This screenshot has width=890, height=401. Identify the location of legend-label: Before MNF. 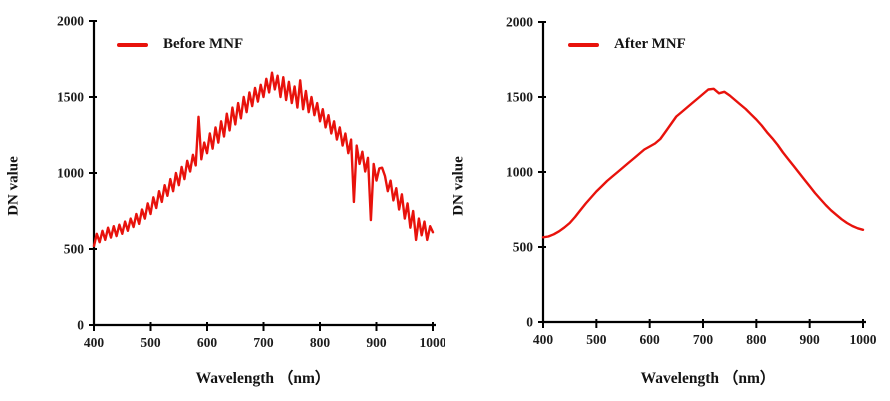
(203, 44).